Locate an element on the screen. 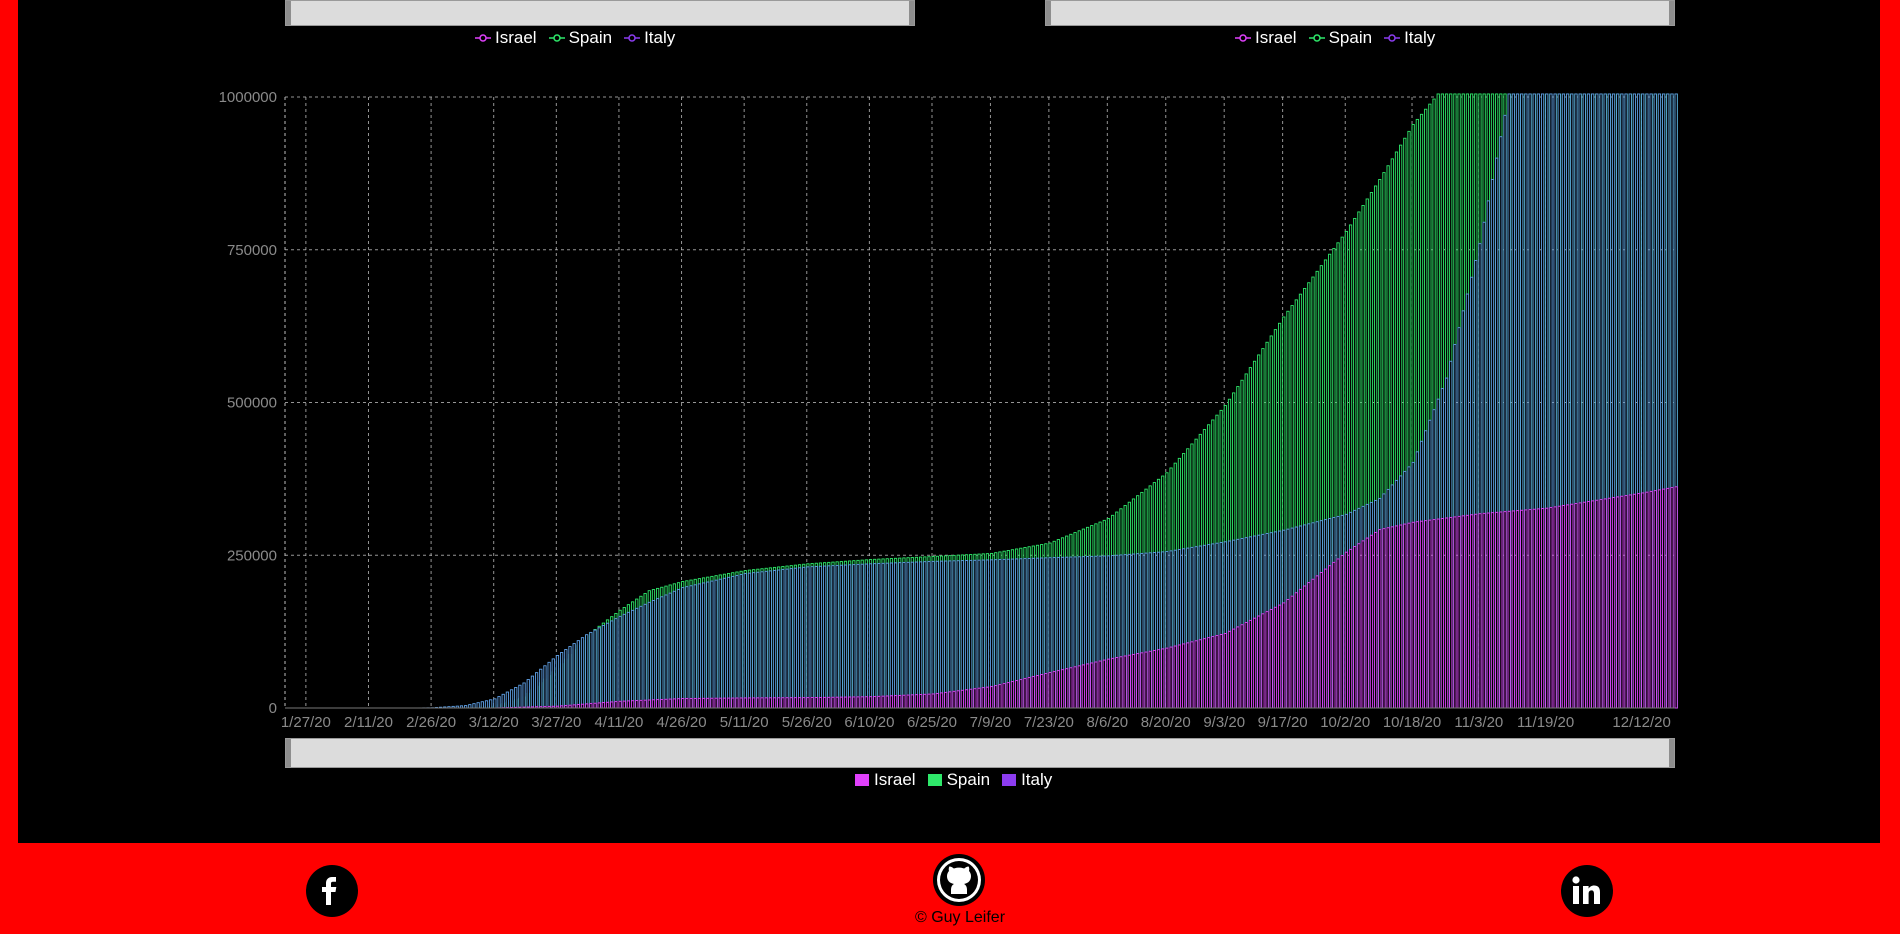 The width and height of the screenshot is (1900, 934). x-tick-label: 9/17/20 is located at coordinates (1283, 722).